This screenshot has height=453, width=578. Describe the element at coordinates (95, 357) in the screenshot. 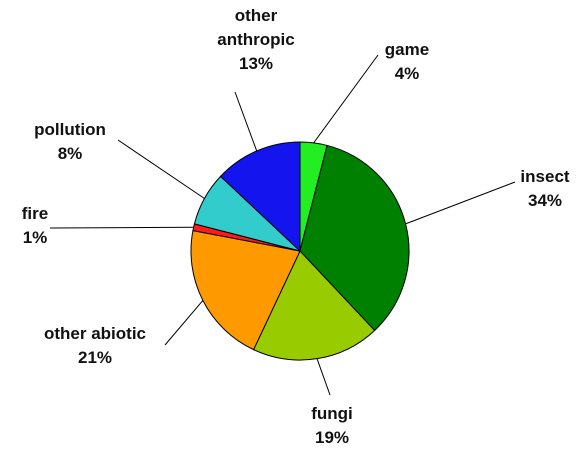

I see `value-label: 21%` at that location.